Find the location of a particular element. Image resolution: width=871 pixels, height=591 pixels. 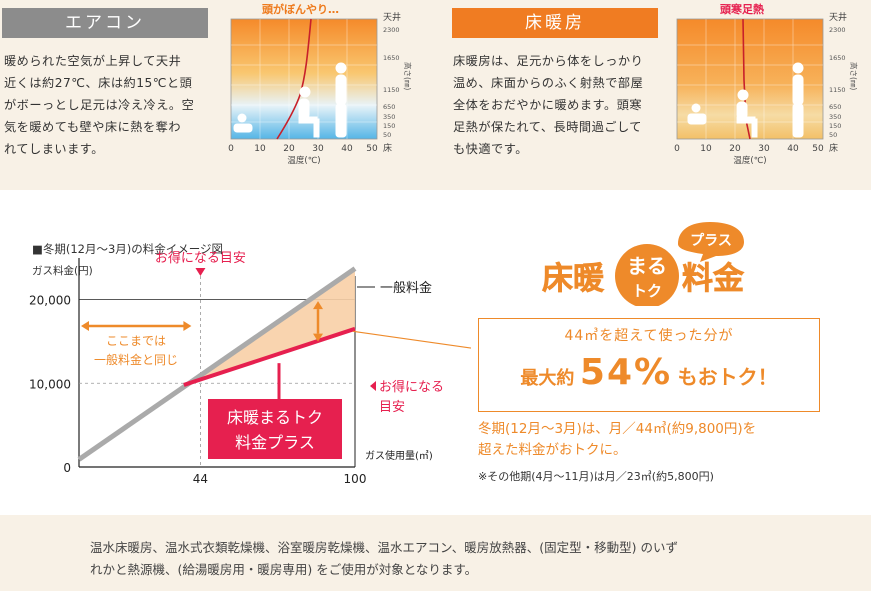

right-note-line: 目安 is located at coordinates (392, 407).